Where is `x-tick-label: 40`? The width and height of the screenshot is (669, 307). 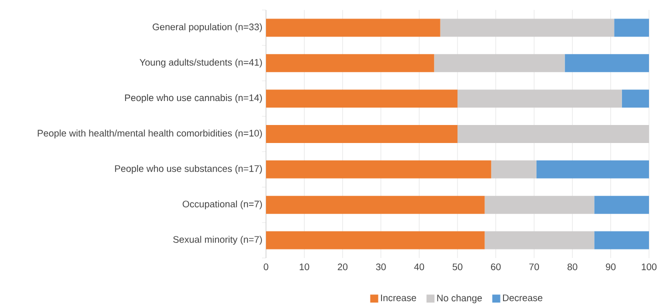
x-tick-label: 40 is located at coordinates (419, 267).